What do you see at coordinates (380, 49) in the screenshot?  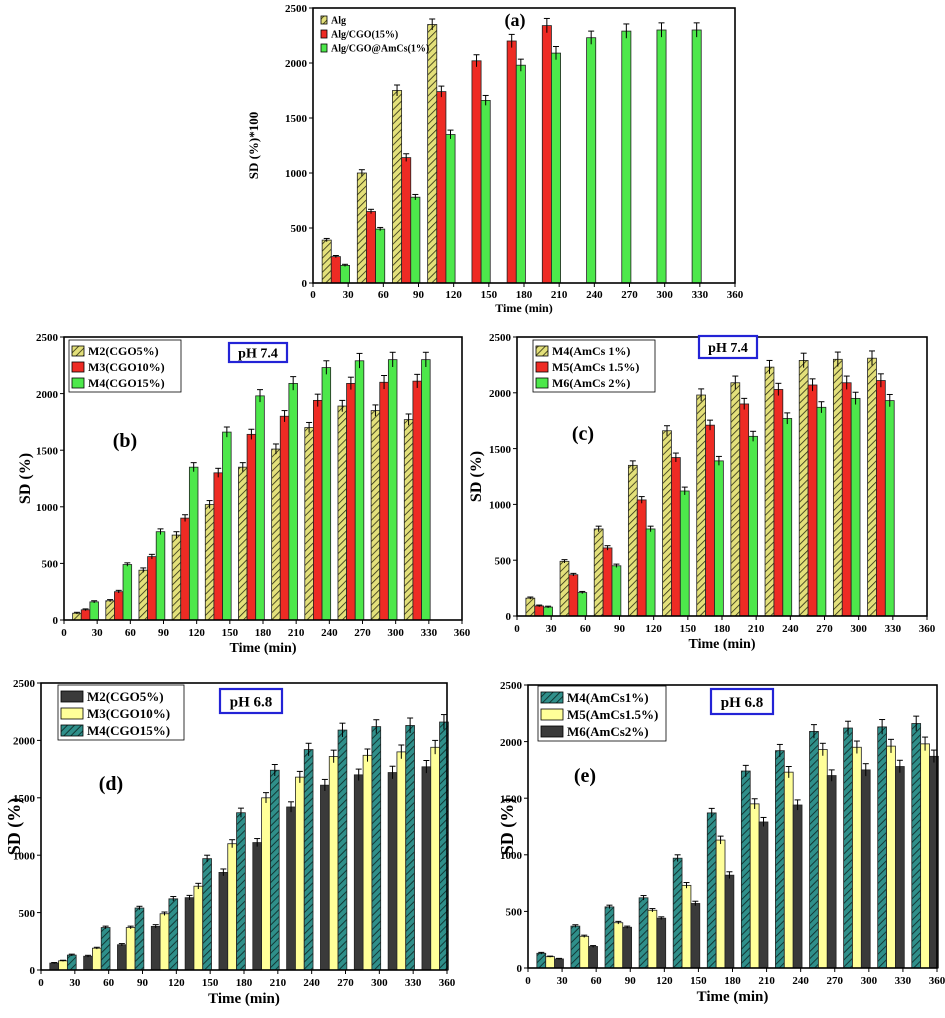 I see `legend-entry: Alg/CGO@AmCs(1%)` at bounding box center [380, 49].